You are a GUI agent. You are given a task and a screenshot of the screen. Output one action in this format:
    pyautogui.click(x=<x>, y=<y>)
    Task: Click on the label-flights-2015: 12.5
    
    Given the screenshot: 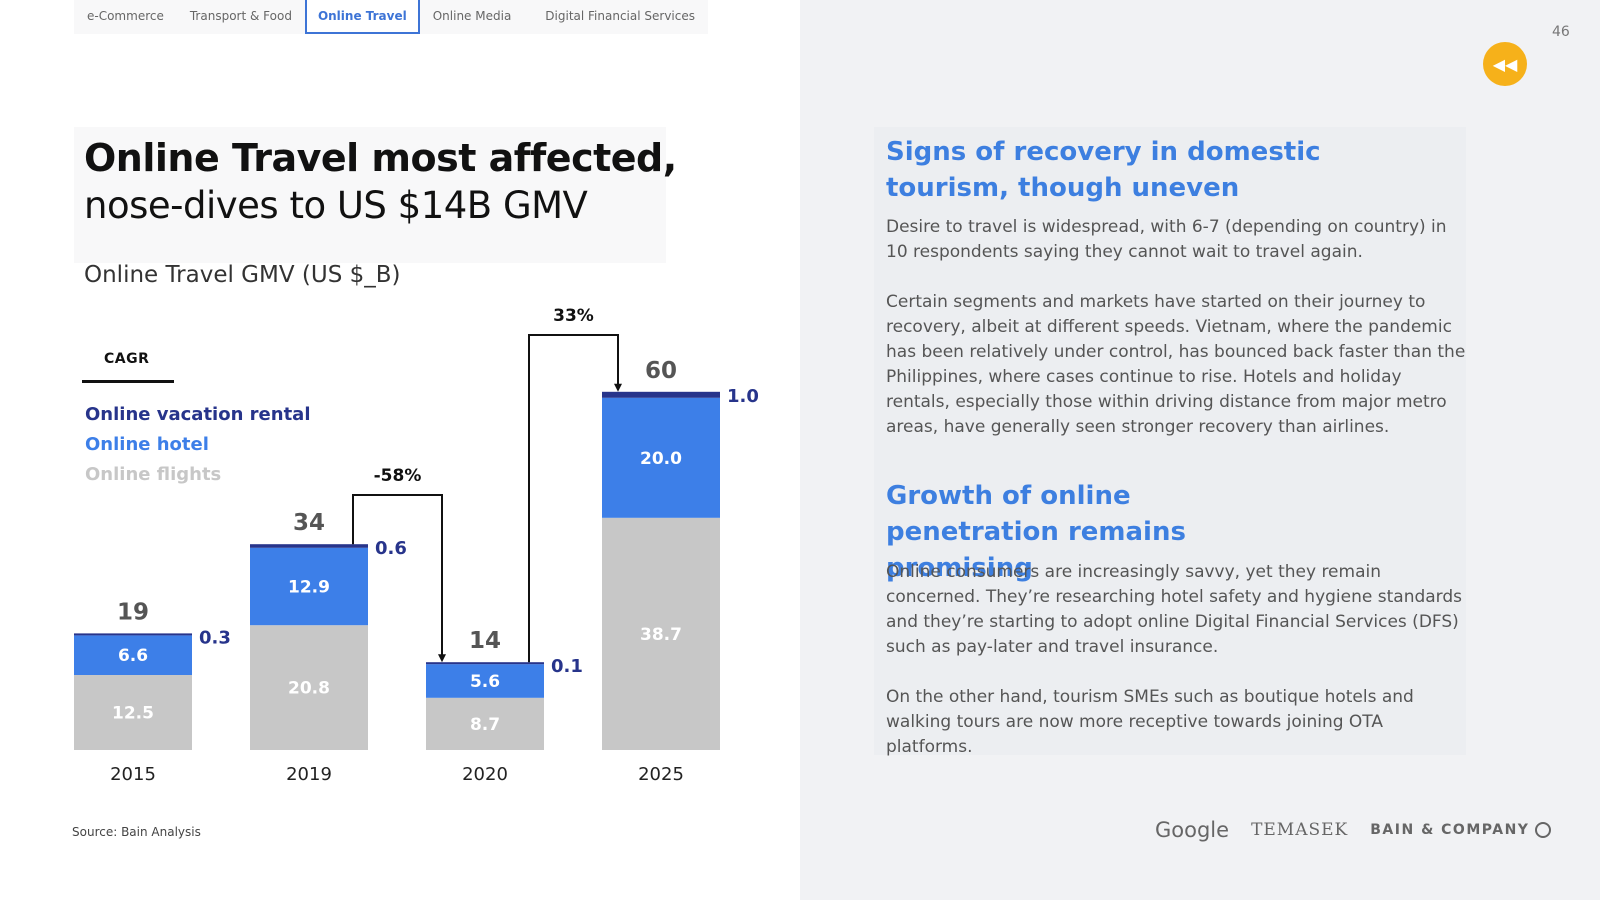 What is the action you would take?
    pyautogui.click(x=133, y=714)
    